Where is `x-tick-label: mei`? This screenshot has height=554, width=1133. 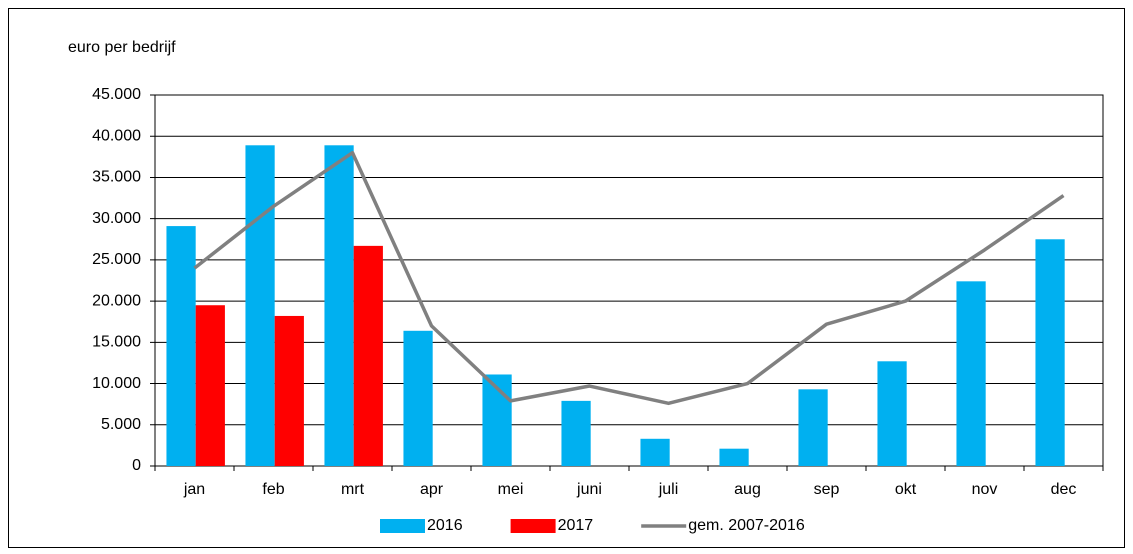
x-tick-label: mei is located at coordinates (511, 489).